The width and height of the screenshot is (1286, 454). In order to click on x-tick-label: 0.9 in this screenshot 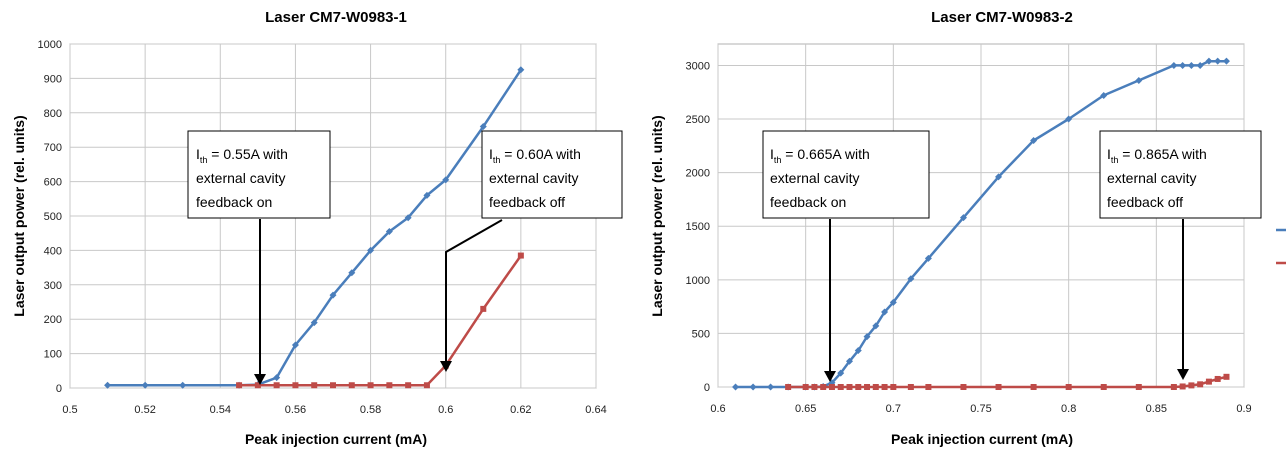, I will do `click(1243, 409)`.